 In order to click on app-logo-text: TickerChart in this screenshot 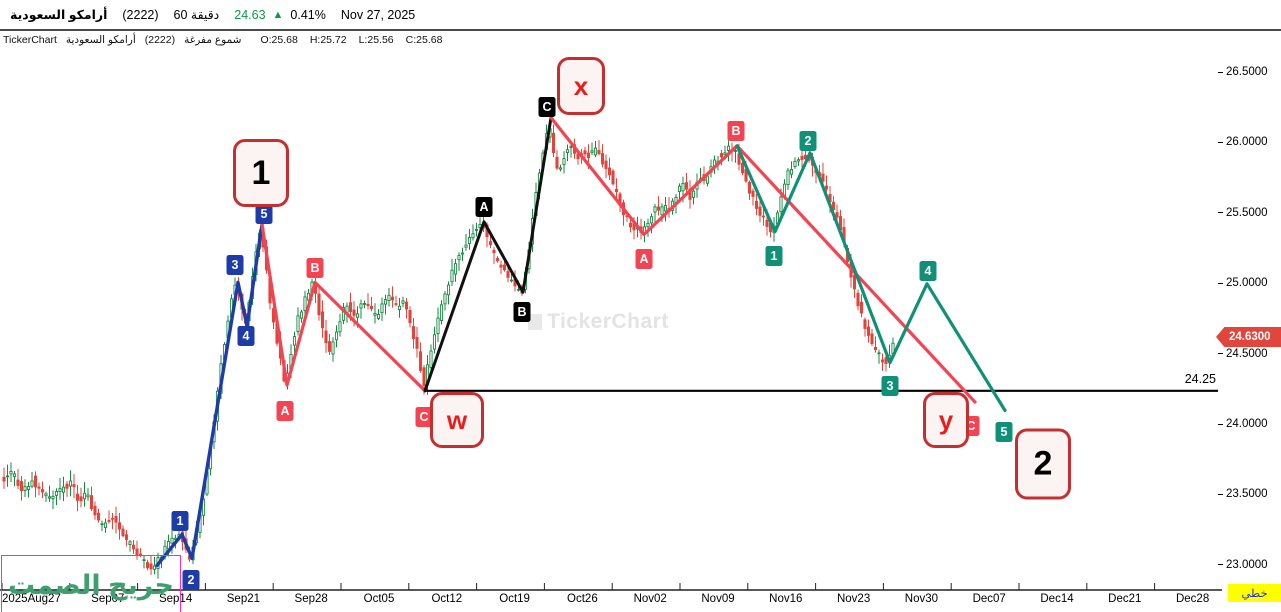, I will do `click(30, 40)`.